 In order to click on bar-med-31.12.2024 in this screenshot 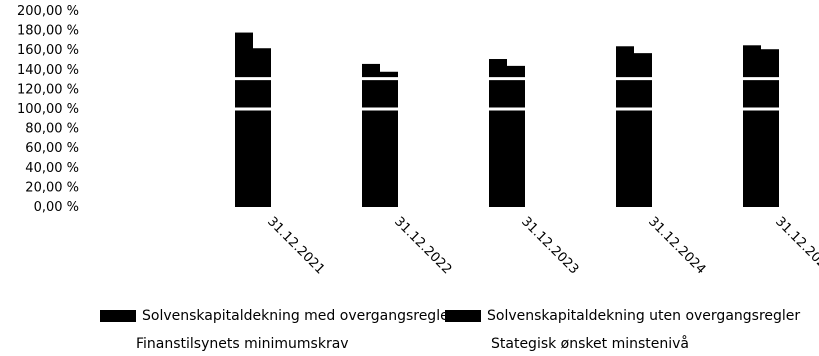, I will do `click(625, 126)`.